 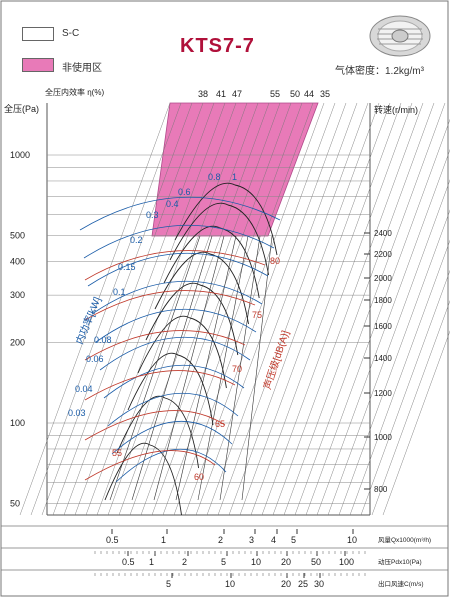 What do you see at coordinates (303, 584) in the screenshot?
I see `velocity-tick-label: 25` at bounding box center [303, 584].